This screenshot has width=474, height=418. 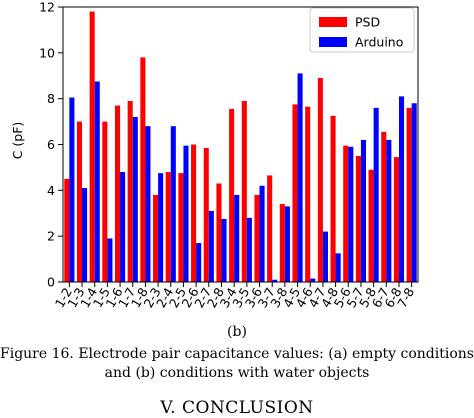 What do you see at coordinates (333, 42) in the screenshot?
I see `legend-swatch-arduino` at bounding box center [333, 42].